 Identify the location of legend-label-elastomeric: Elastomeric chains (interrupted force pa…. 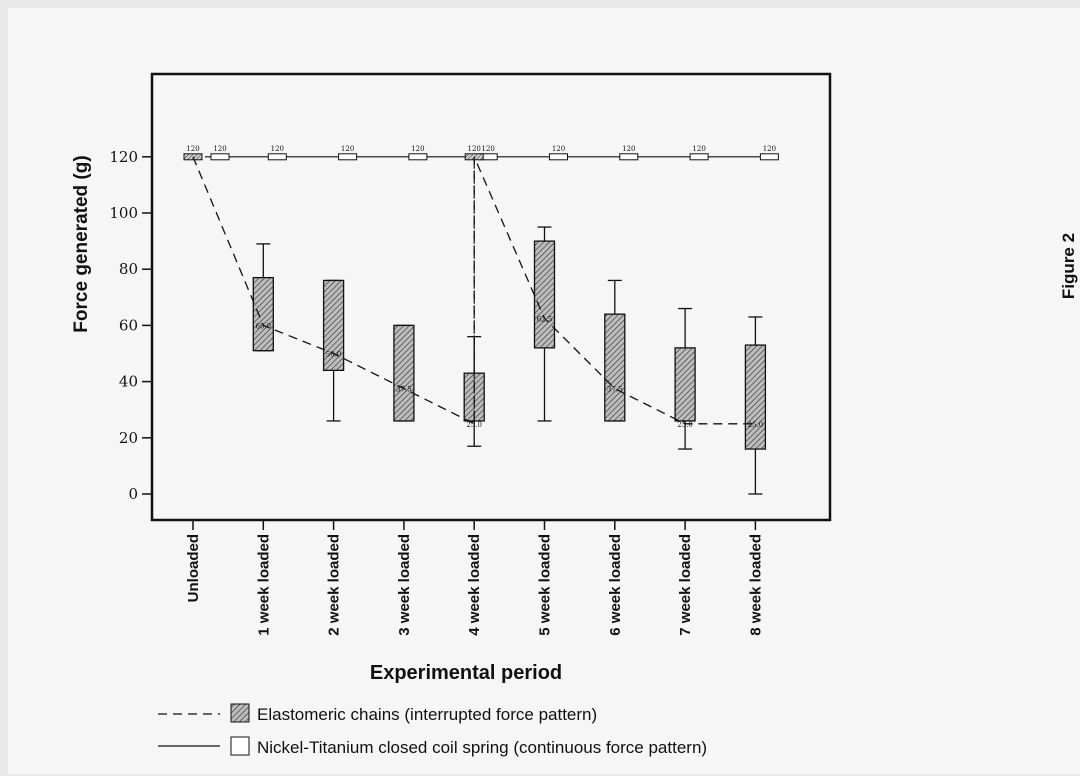
(427, 714).